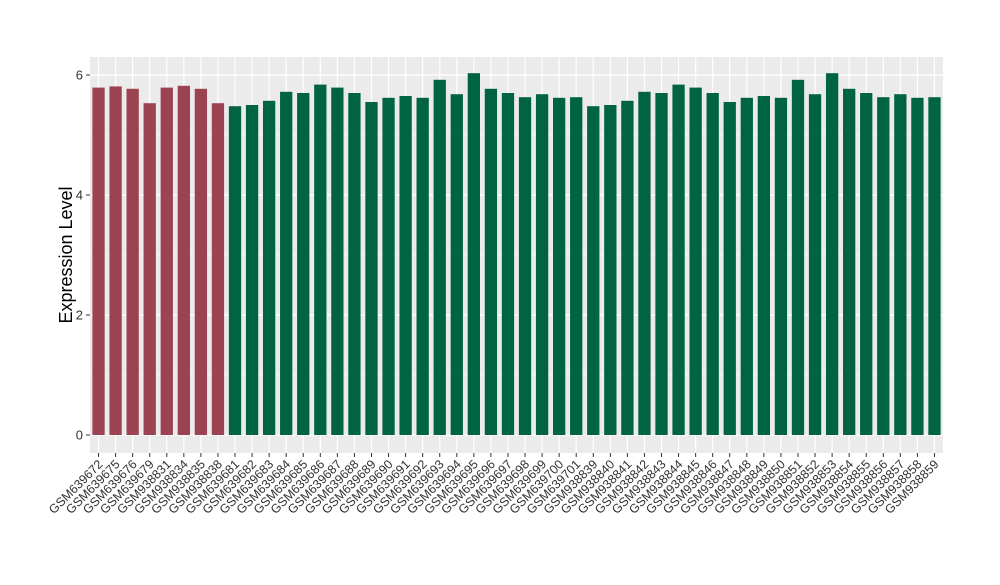 Image resolution: width=1000 pixels, height=585 pixels. What do you see at coordinates (917, 266) in the screenshot?
I see `bar-GSM938858` at bounding box center [917, 266].